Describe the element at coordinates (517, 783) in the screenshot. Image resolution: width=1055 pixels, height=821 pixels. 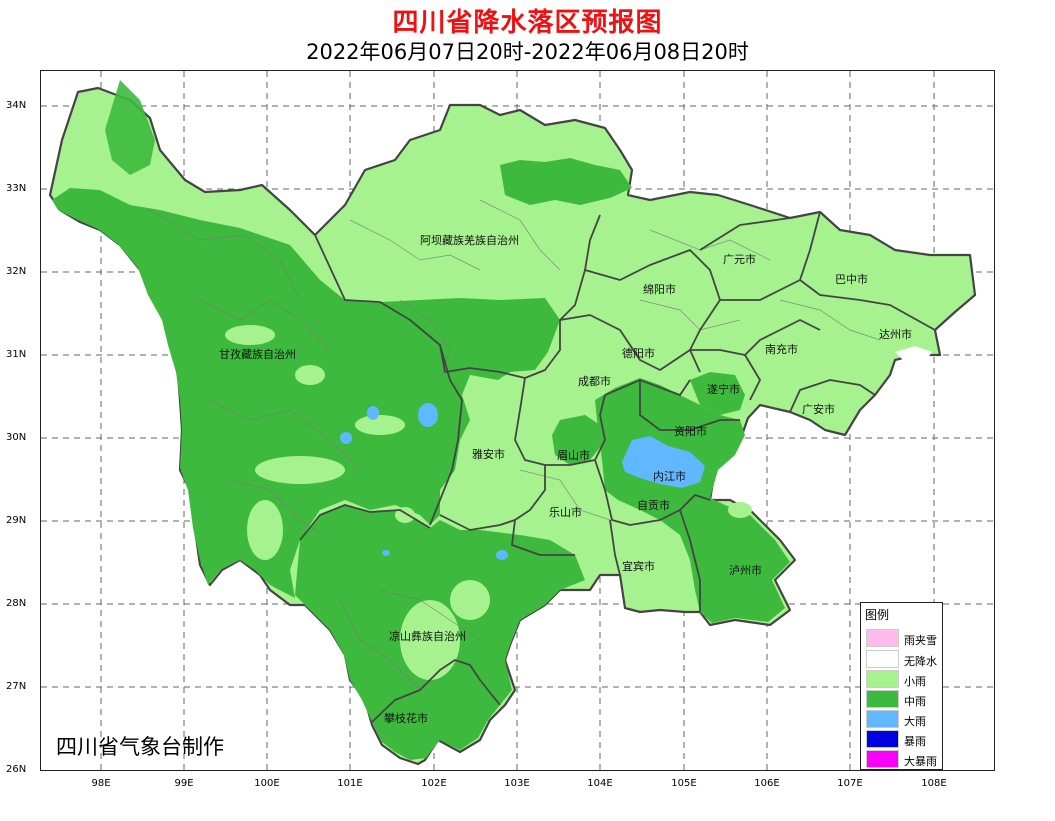
I see `lon-label: 103E` at that location.